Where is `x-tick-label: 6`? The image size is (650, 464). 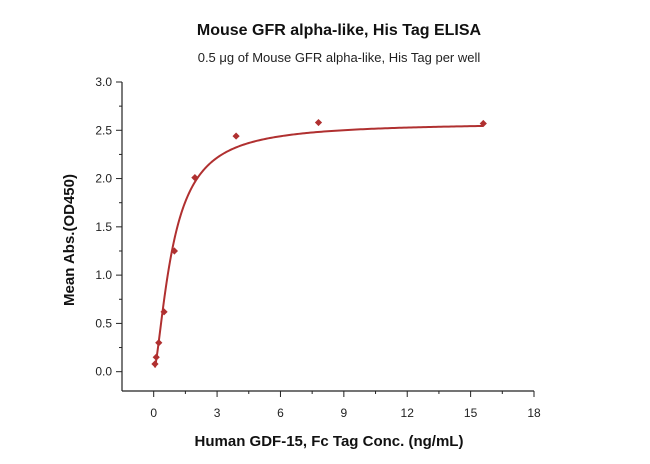
x-tick-label: 6 is located at coordinates (280, 413).